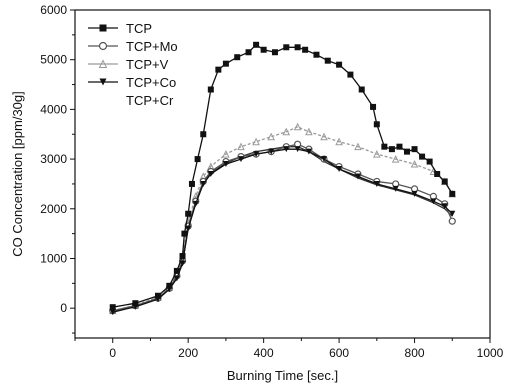 The height and width of the screenshot is (386, 515). Describe the element at coordinates (339, 353) in the screenshot. I see `x-tick-label: 600` at that location.